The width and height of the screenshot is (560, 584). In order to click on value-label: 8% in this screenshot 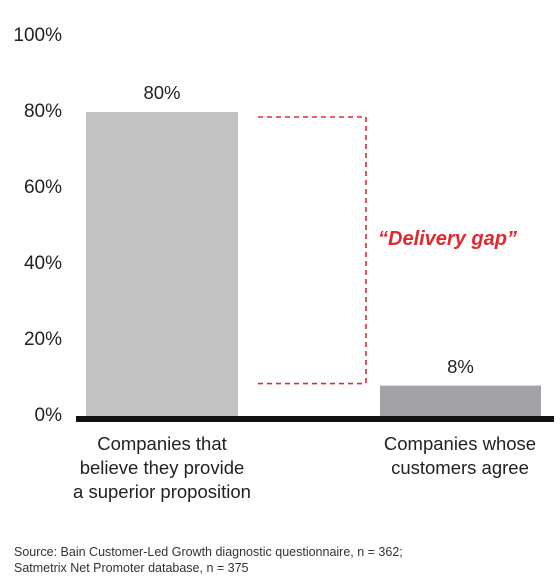, I will do `click(460, 366)`.